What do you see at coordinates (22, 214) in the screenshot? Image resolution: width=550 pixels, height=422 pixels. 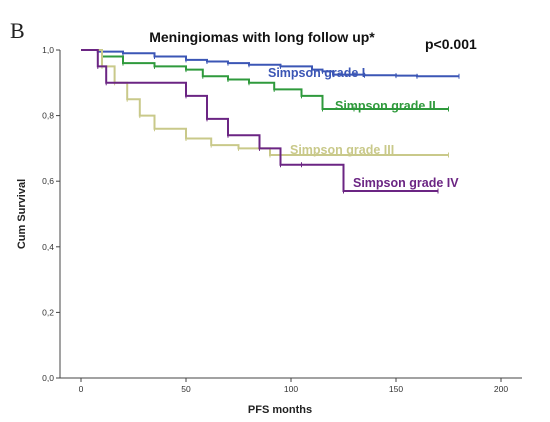 I see `y-axis-label: Cum Survival` at bounding box center [22, 214].